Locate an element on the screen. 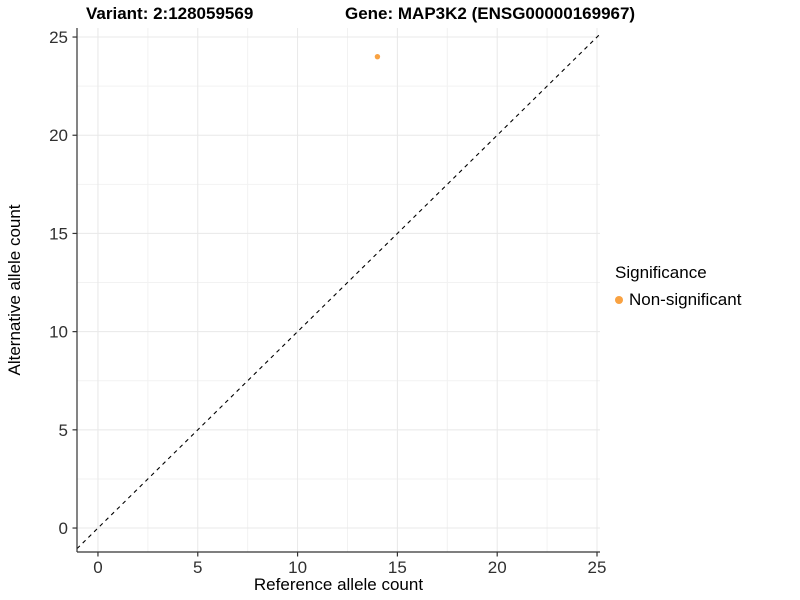 The height and width of the screenshot is (600, 800). y-axis-title: Alternative allele count is located at coordinates (14, 289).